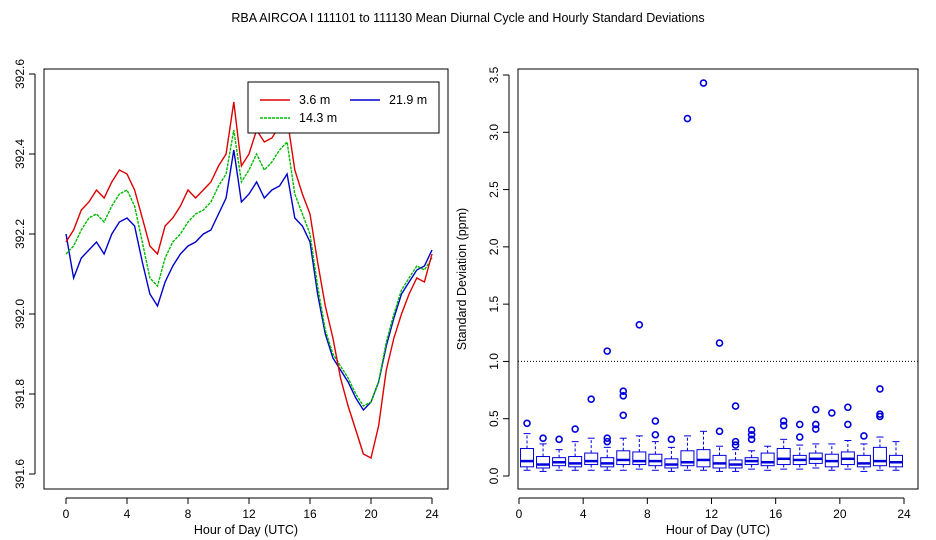 This screenshot has height=540, width=936. I want to click on y-tick-label: 392.0, so click(20, 314).